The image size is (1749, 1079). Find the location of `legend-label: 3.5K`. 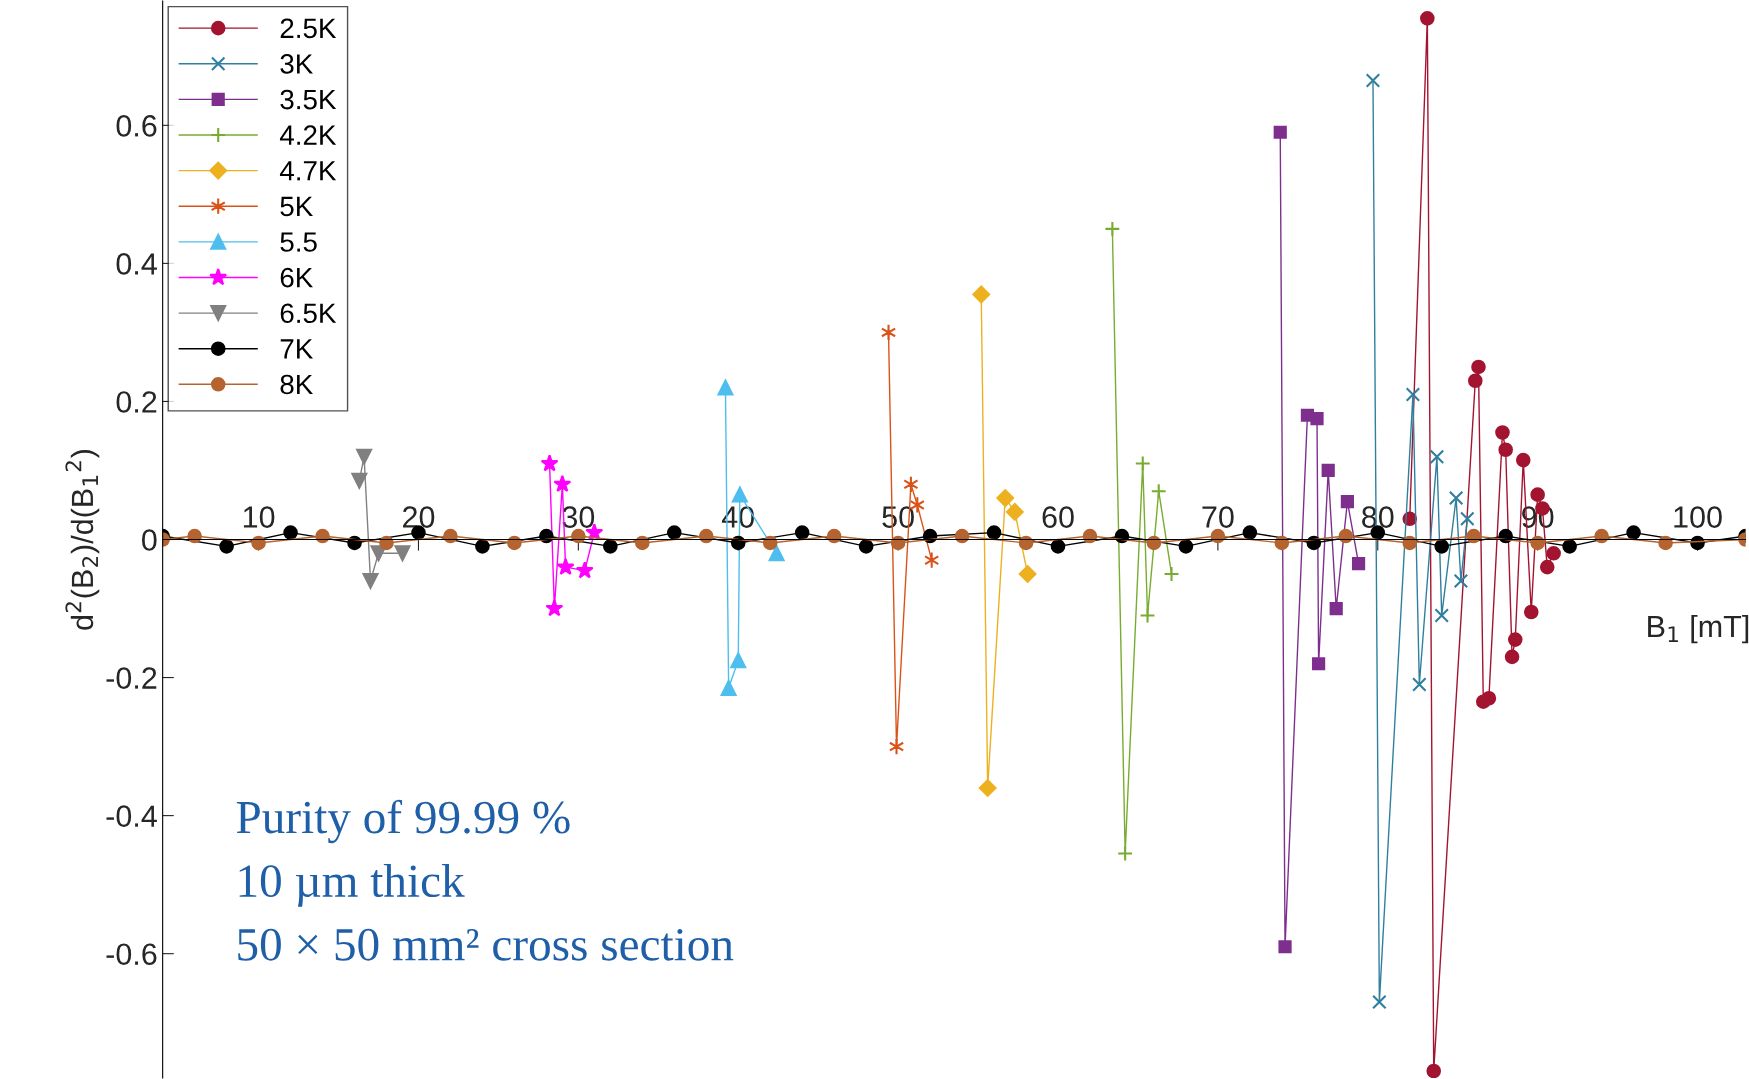

legend-label: 3.5K is located at coordinates (308, 99).